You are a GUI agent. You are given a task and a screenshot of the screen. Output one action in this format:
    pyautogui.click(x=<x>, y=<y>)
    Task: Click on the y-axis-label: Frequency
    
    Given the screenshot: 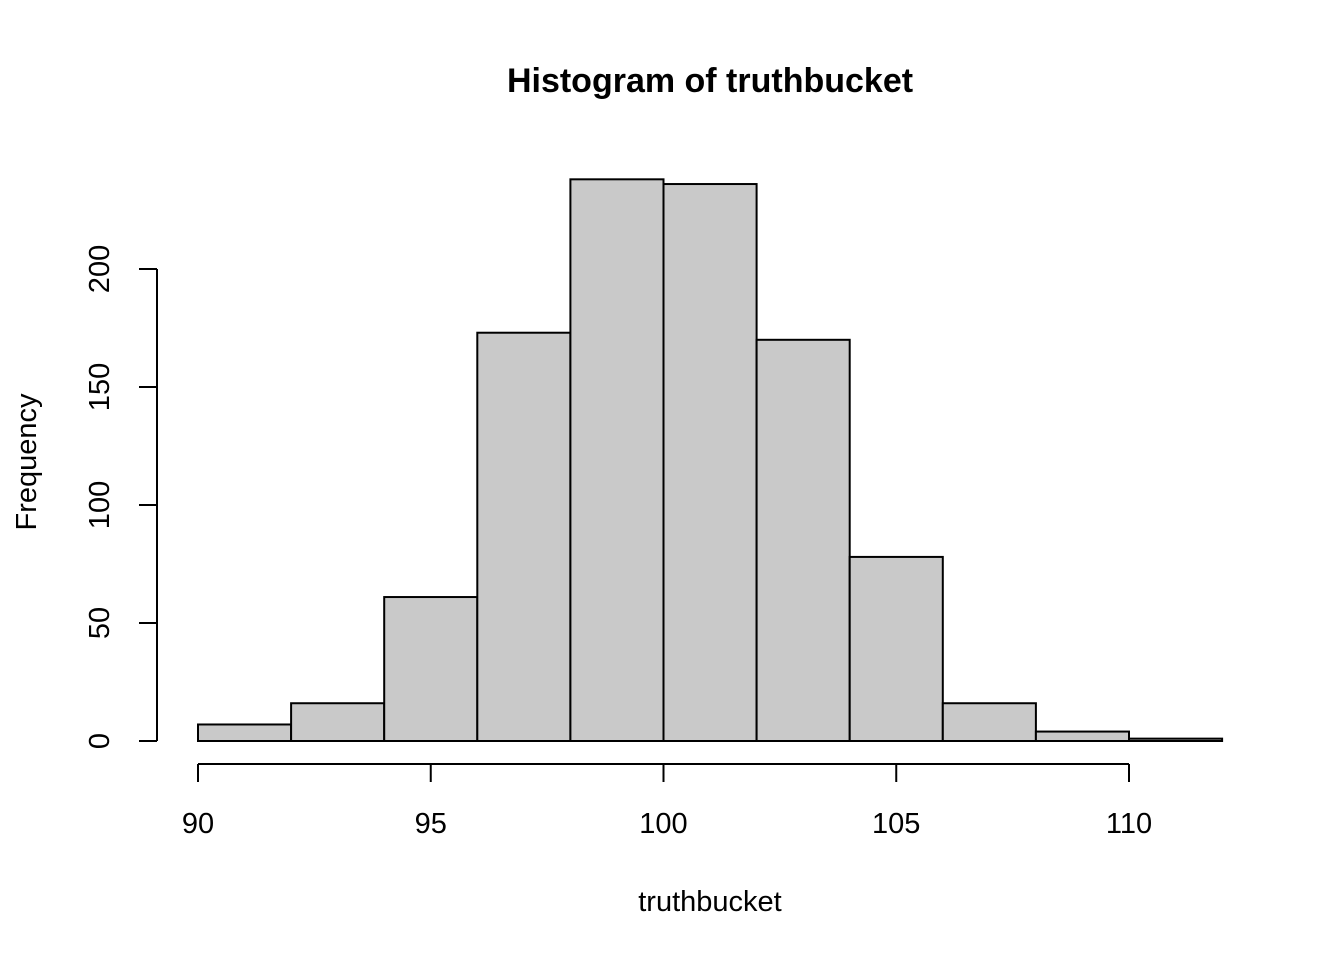 What is the action you would take?
    pyautogui.click(x=27, y=462)
    